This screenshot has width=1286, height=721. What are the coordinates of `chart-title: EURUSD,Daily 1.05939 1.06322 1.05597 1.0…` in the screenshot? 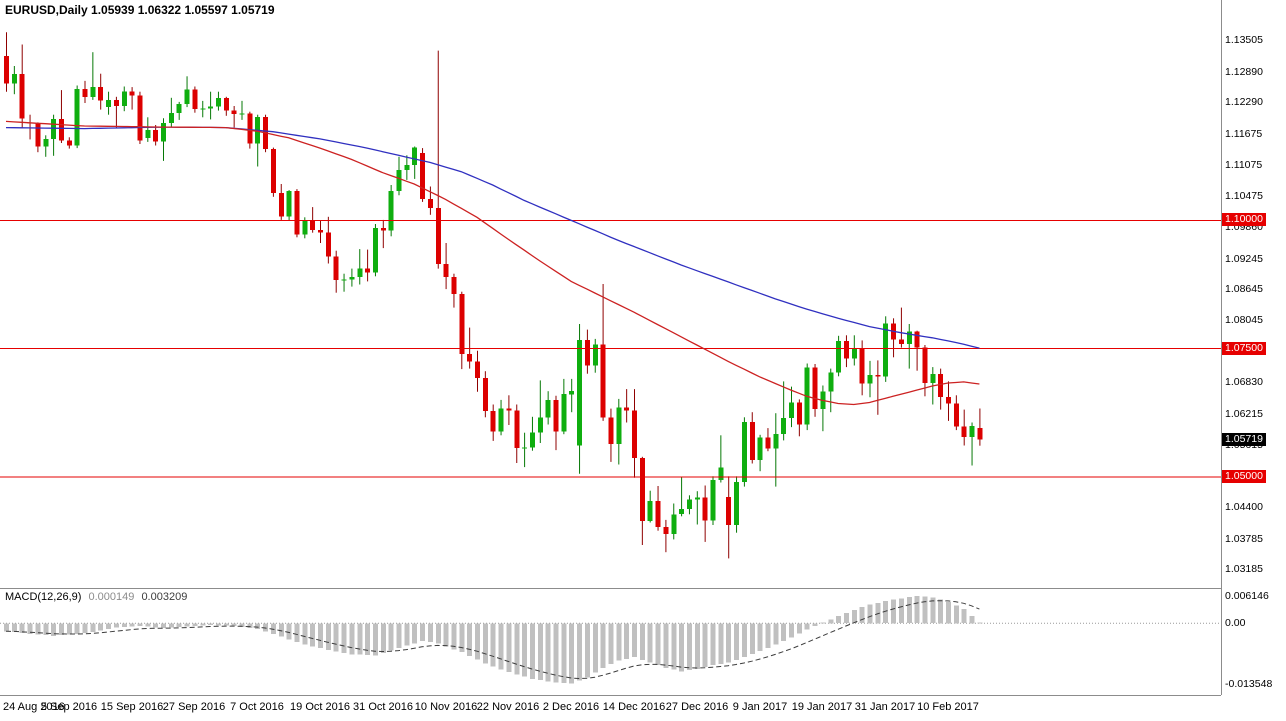 It's located at (140, 10).